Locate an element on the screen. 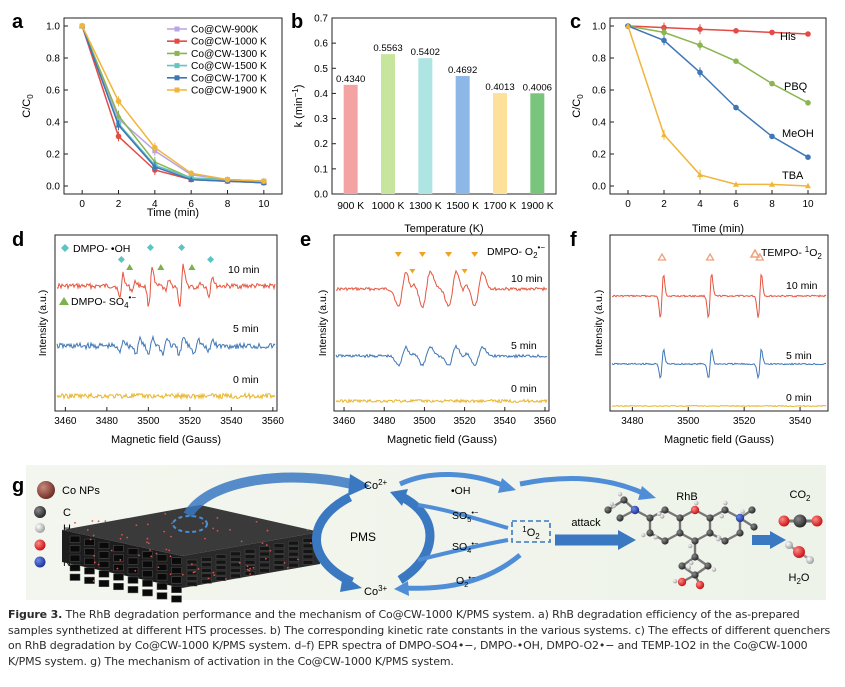 This screenshot has width=845, height=687. panel-letter: f is located at coordinates (573, 240).